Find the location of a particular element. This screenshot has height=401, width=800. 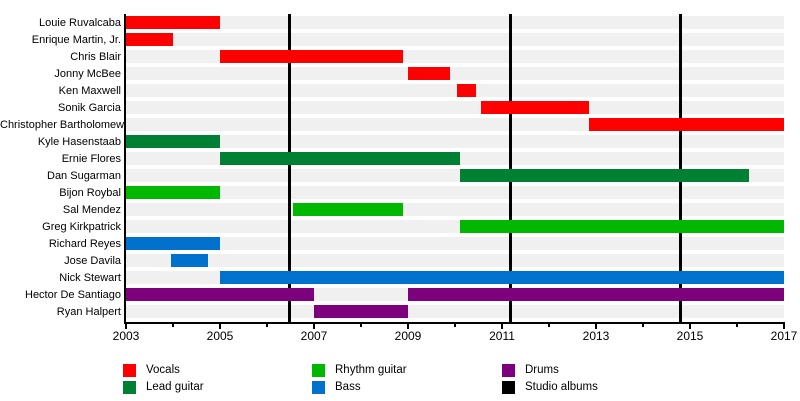

member-label-jonny-mcbee: Jonny McBee is located at coordinates (87, 74).